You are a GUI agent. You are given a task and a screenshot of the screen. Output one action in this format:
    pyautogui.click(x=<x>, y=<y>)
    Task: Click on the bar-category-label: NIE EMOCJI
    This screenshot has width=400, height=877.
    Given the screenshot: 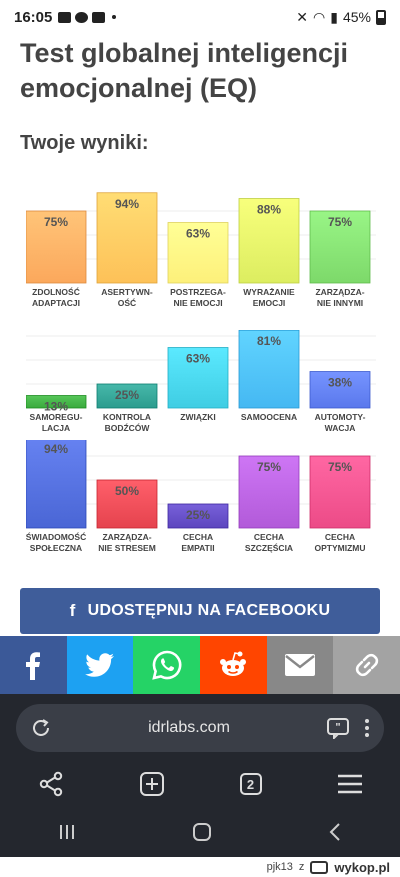 What is the action you would take?
    pyautogui.click(x=197, y=303)
    